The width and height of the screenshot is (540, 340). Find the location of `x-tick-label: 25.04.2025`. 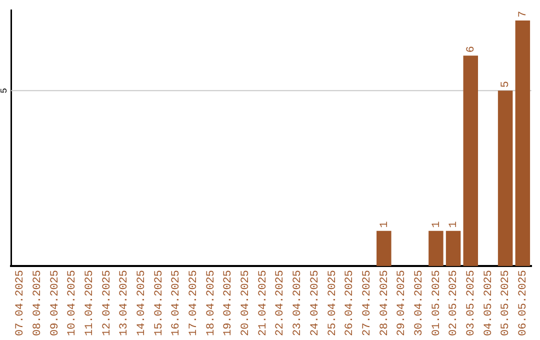

x-tick-label: 25.04.2025 is located at coordinates (332, 303).